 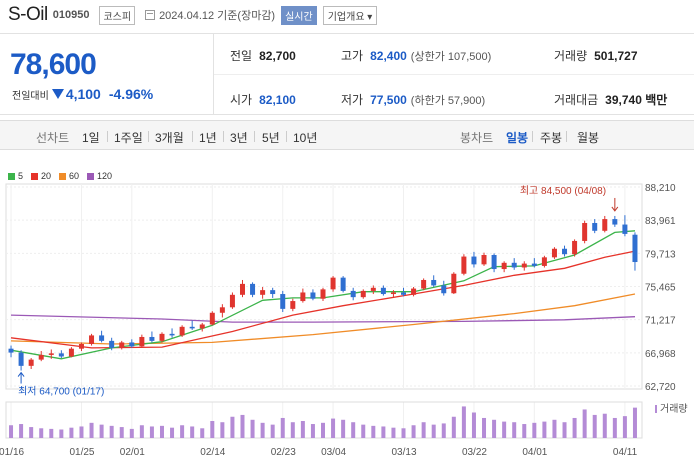 What do you see at coordinates (128, 138) in the screenshot?
I see `tab-1week: 1주일` at bounding box center [128, 138].